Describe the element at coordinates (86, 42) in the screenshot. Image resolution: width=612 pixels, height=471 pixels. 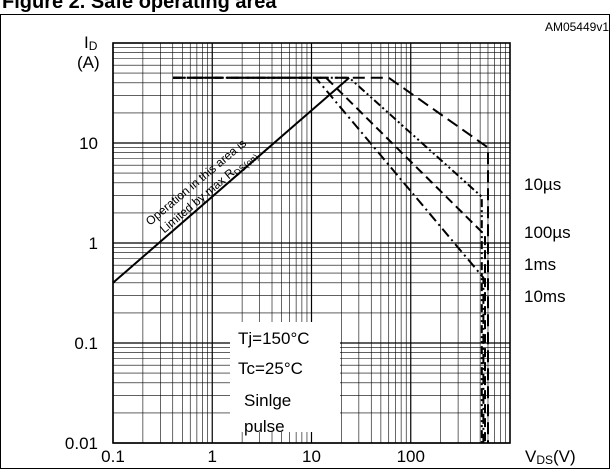
I see `y-axis-label-main: I` at that location.